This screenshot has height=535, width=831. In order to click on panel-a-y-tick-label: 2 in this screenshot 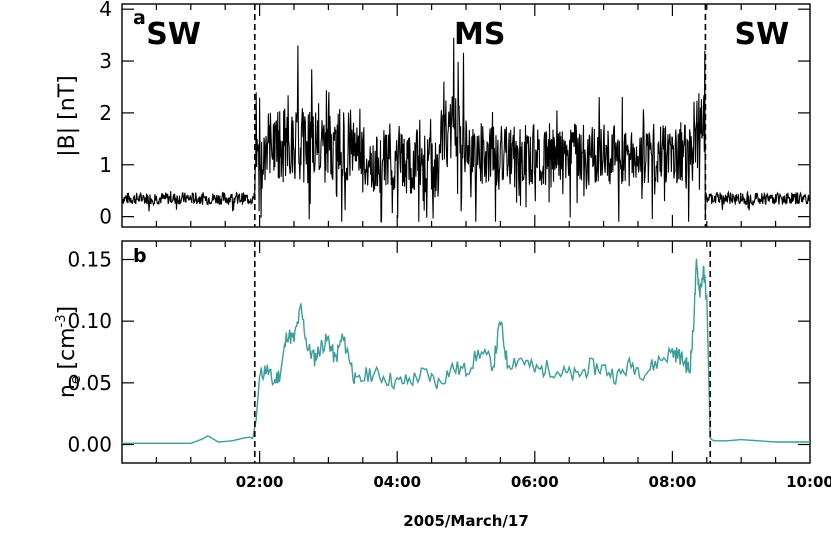, I will do `click(105, 113)`.